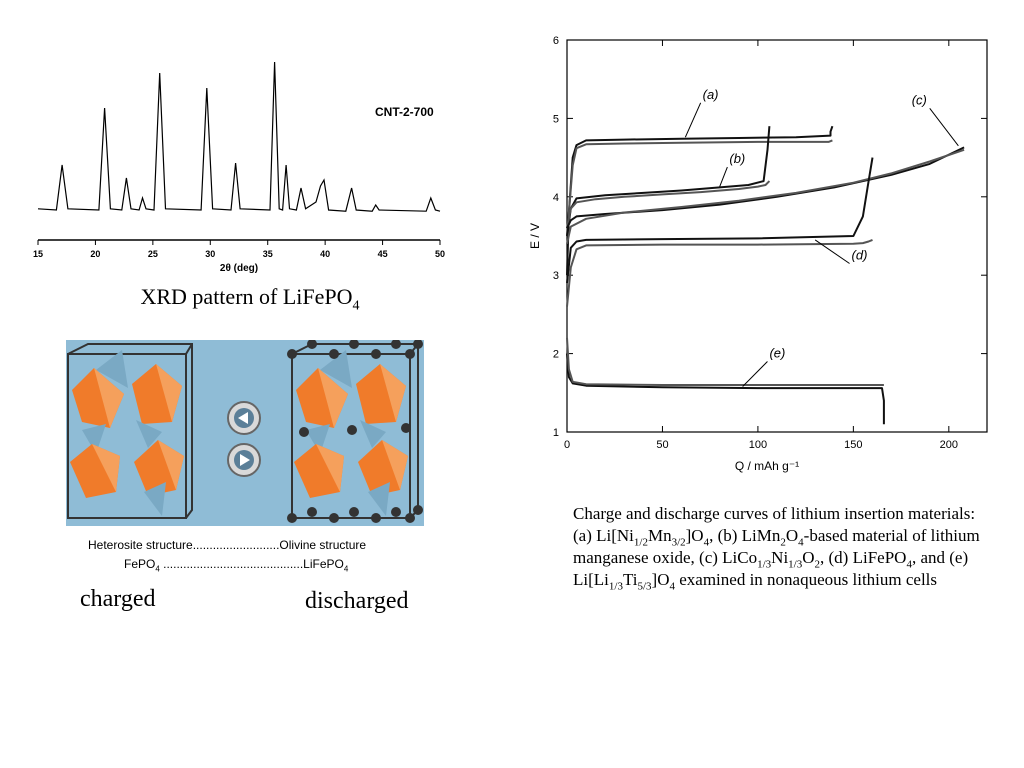 Image resolution: width=1024 pixels, height=768 pixels. Describe the element at coordinates (140, 564) in the screenshot. I see `fepo4-label: FePO` at that location.